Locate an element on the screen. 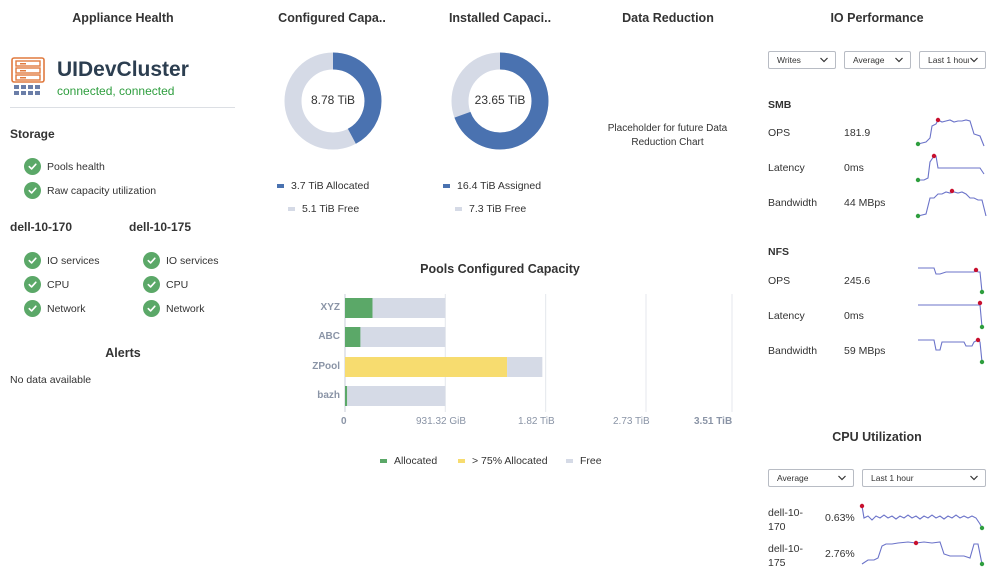 The height and width of the screenshot is (583, 1000). node1-io-row: IO services is located at coordinates (62, 260).